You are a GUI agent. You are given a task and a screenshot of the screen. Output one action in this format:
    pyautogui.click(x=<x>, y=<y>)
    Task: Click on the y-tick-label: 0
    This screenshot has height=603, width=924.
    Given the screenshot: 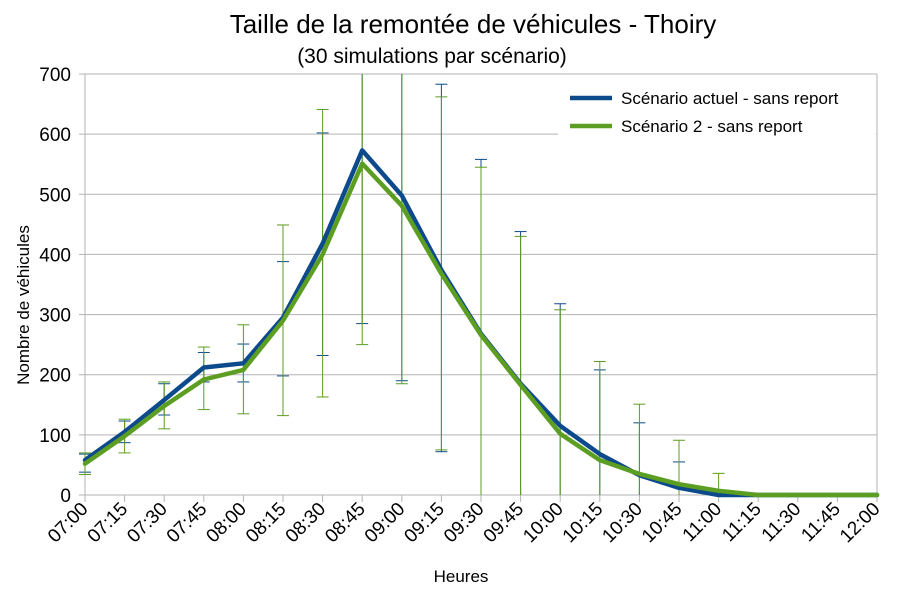 What is the action you would take?
    pyautogui.click(x=65, y=496)
    